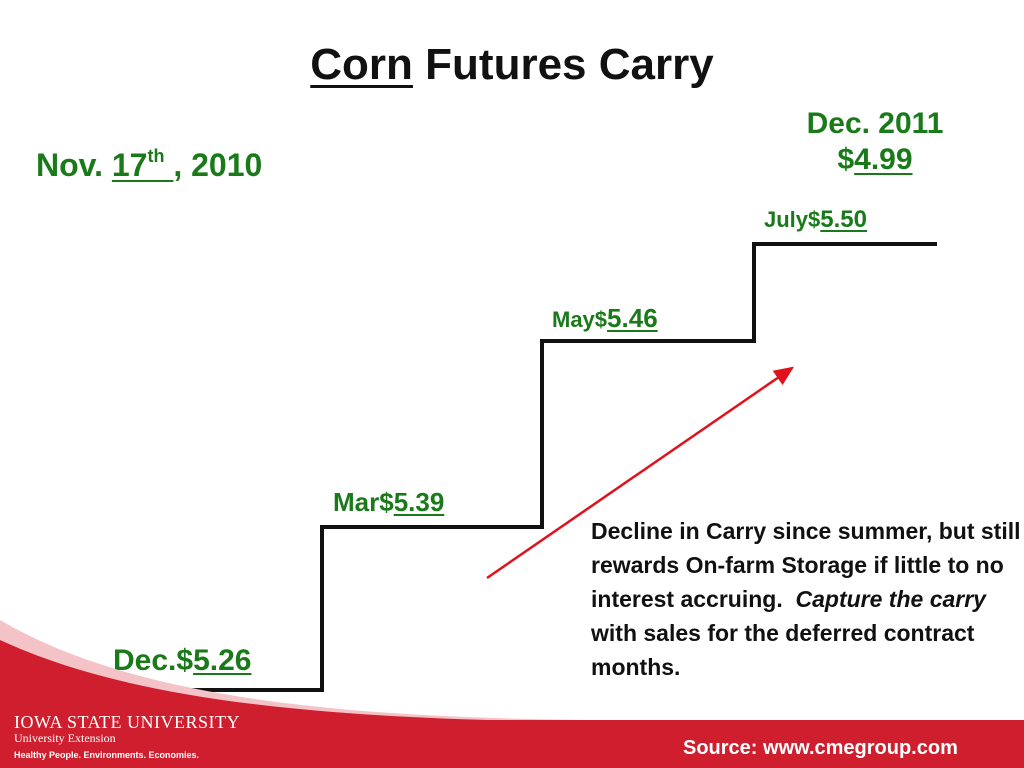  I want to click on step-label-july: July$5.50, so click(815, 220).